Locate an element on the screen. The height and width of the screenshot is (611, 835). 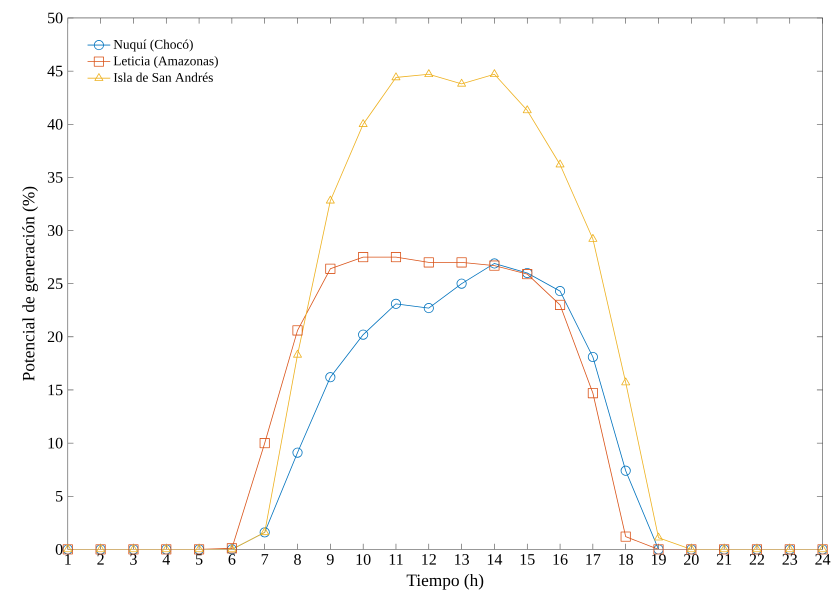
legend-label: Leticia (Amazonas) is located at coordinates (166, 62).